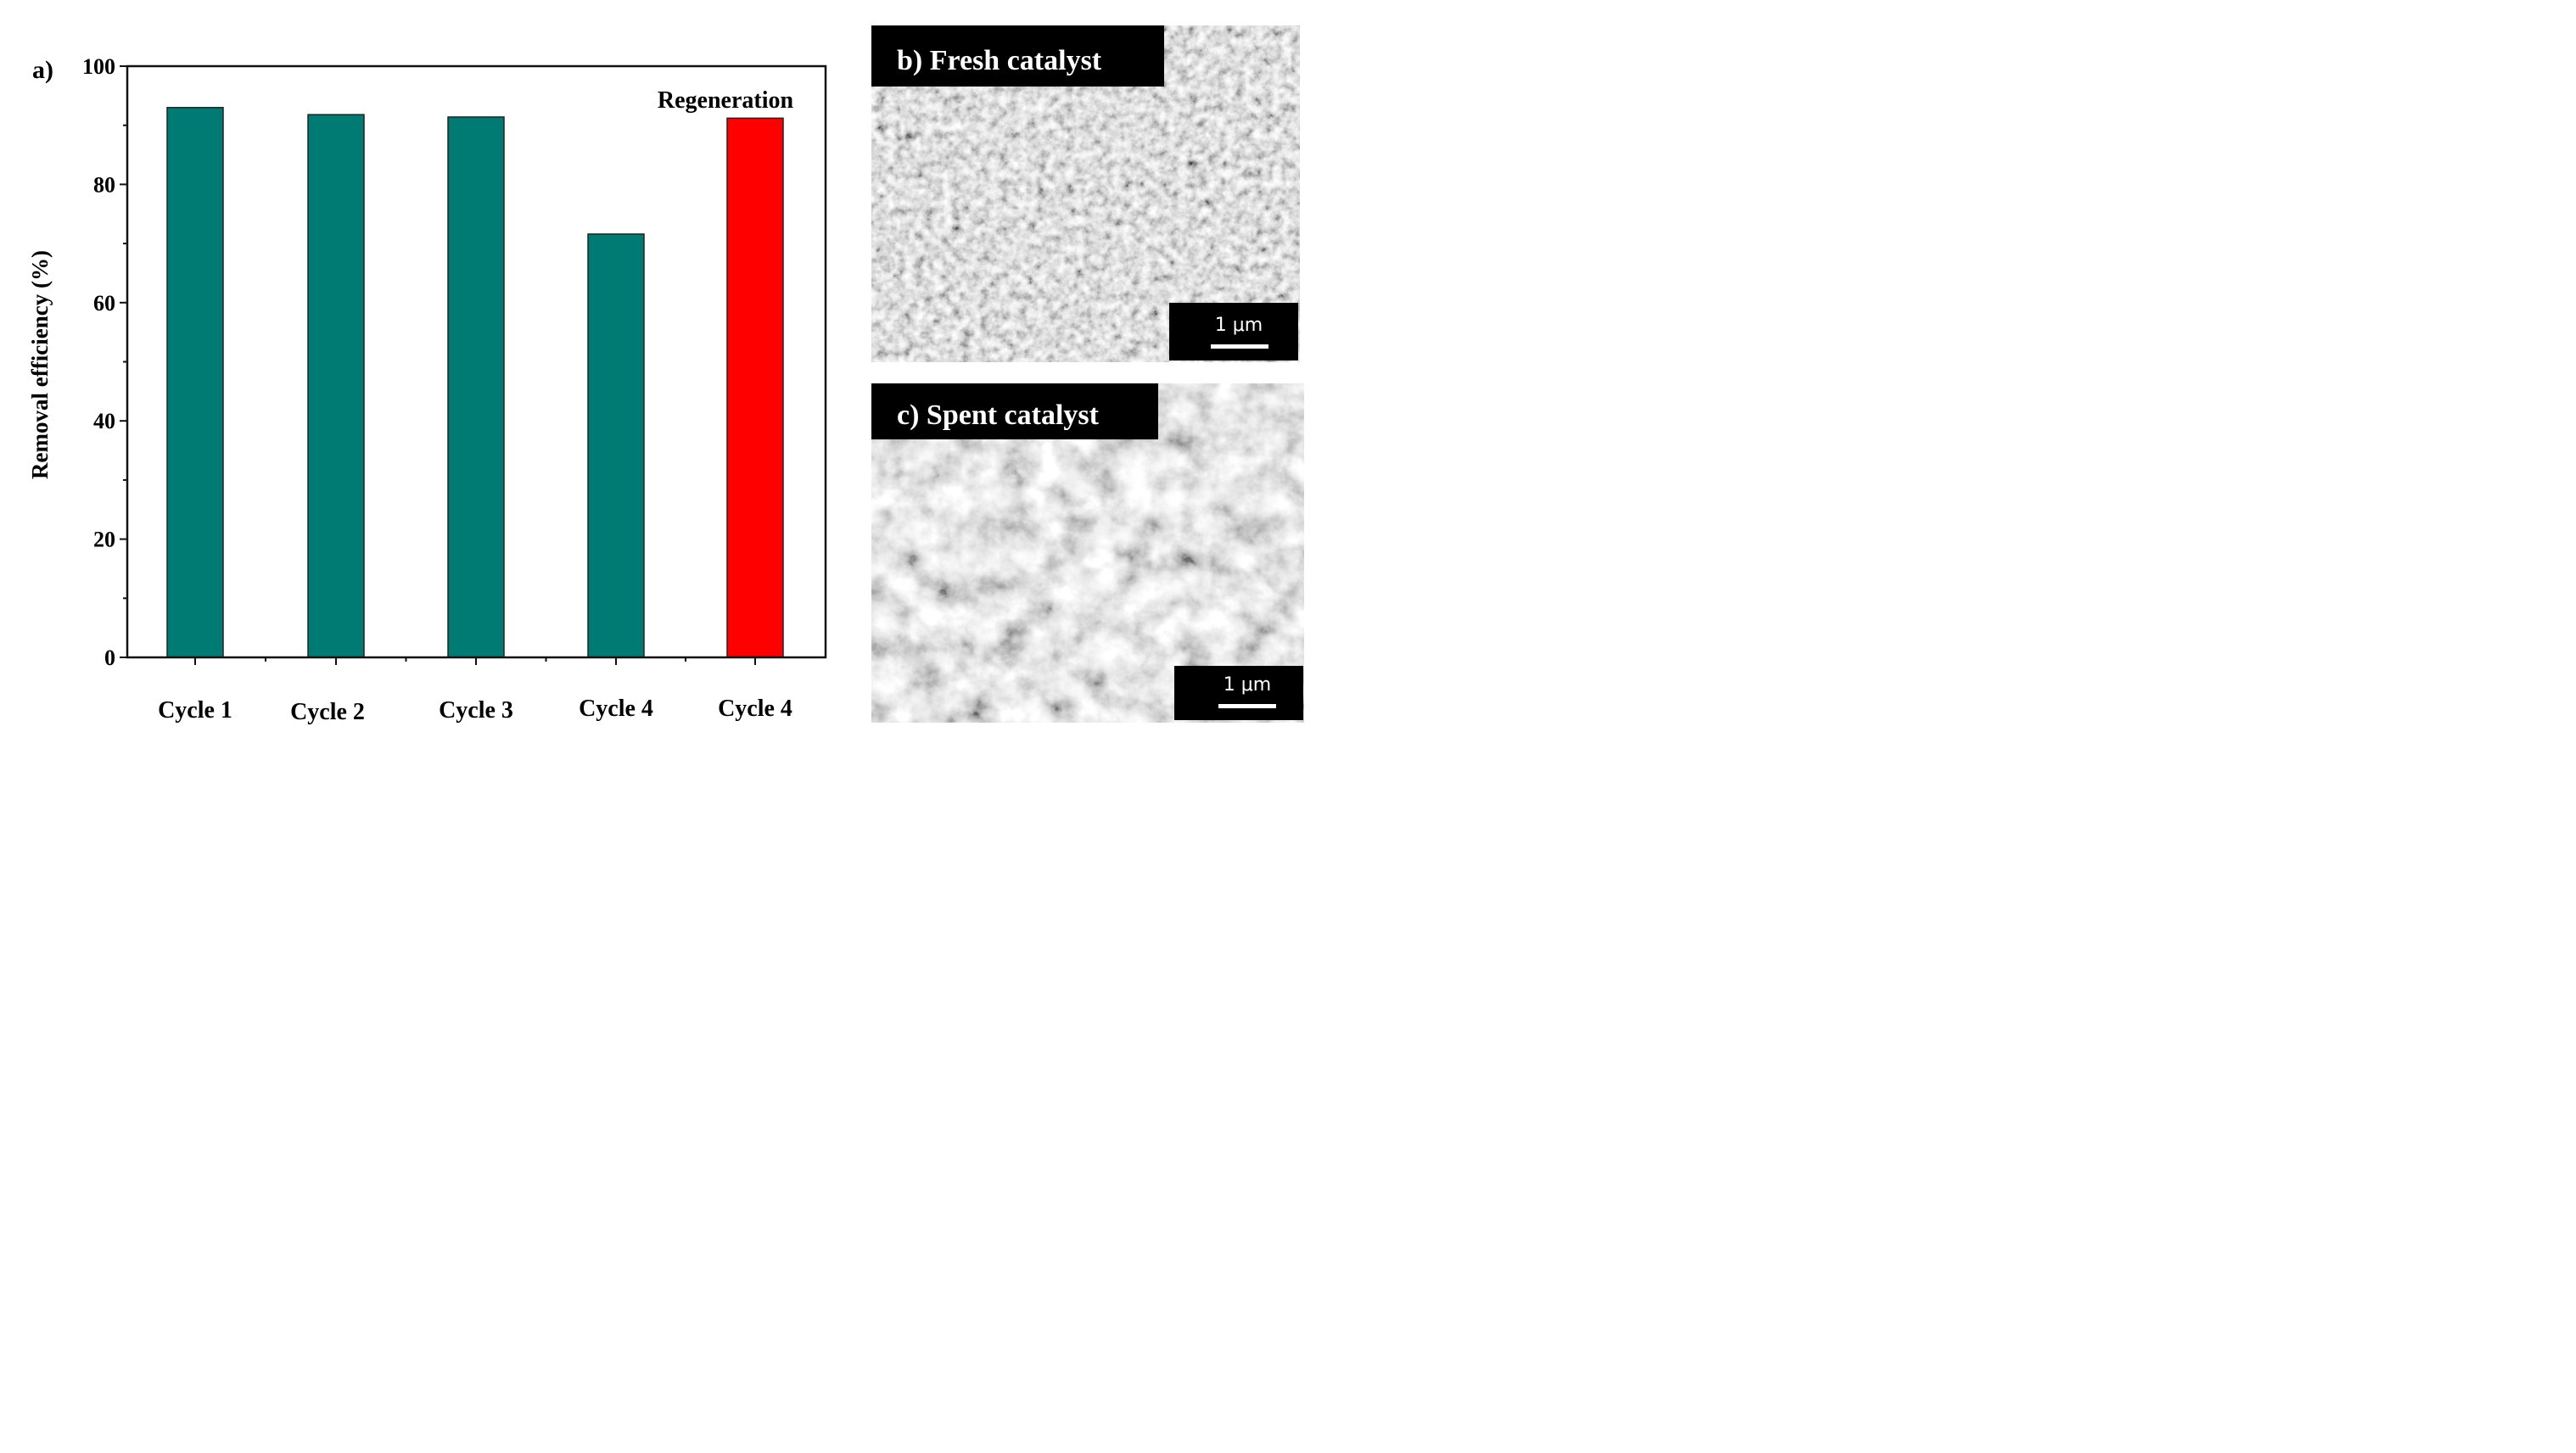 This screenshot has width=2576, height=1453. I want to click on y-tick-label: 40, so click(104, 421).